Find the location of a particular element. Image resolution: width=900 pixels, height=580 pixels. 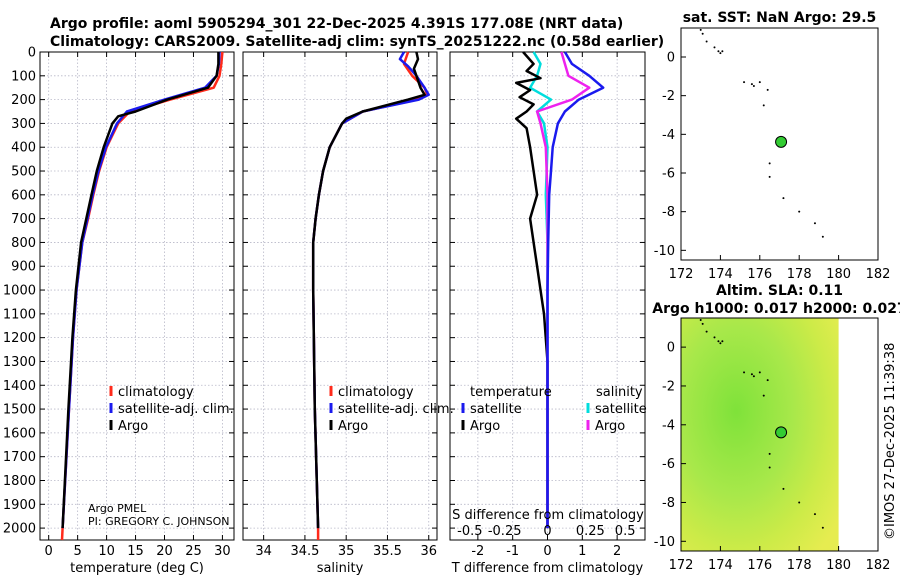

argo-institution-note: Argo PMEL is located at coordinates (117, 508).